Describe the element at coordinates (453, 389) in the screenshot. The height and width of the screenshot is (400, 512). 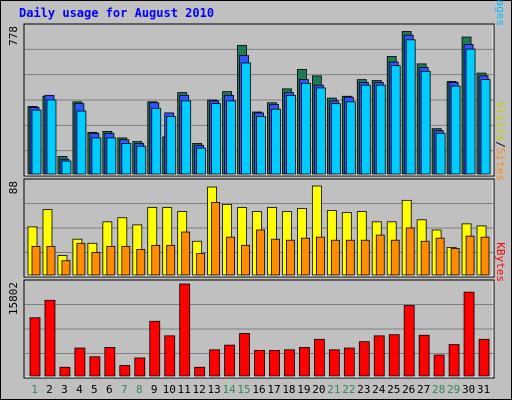
I see `x-tick-label: 29` at that location.